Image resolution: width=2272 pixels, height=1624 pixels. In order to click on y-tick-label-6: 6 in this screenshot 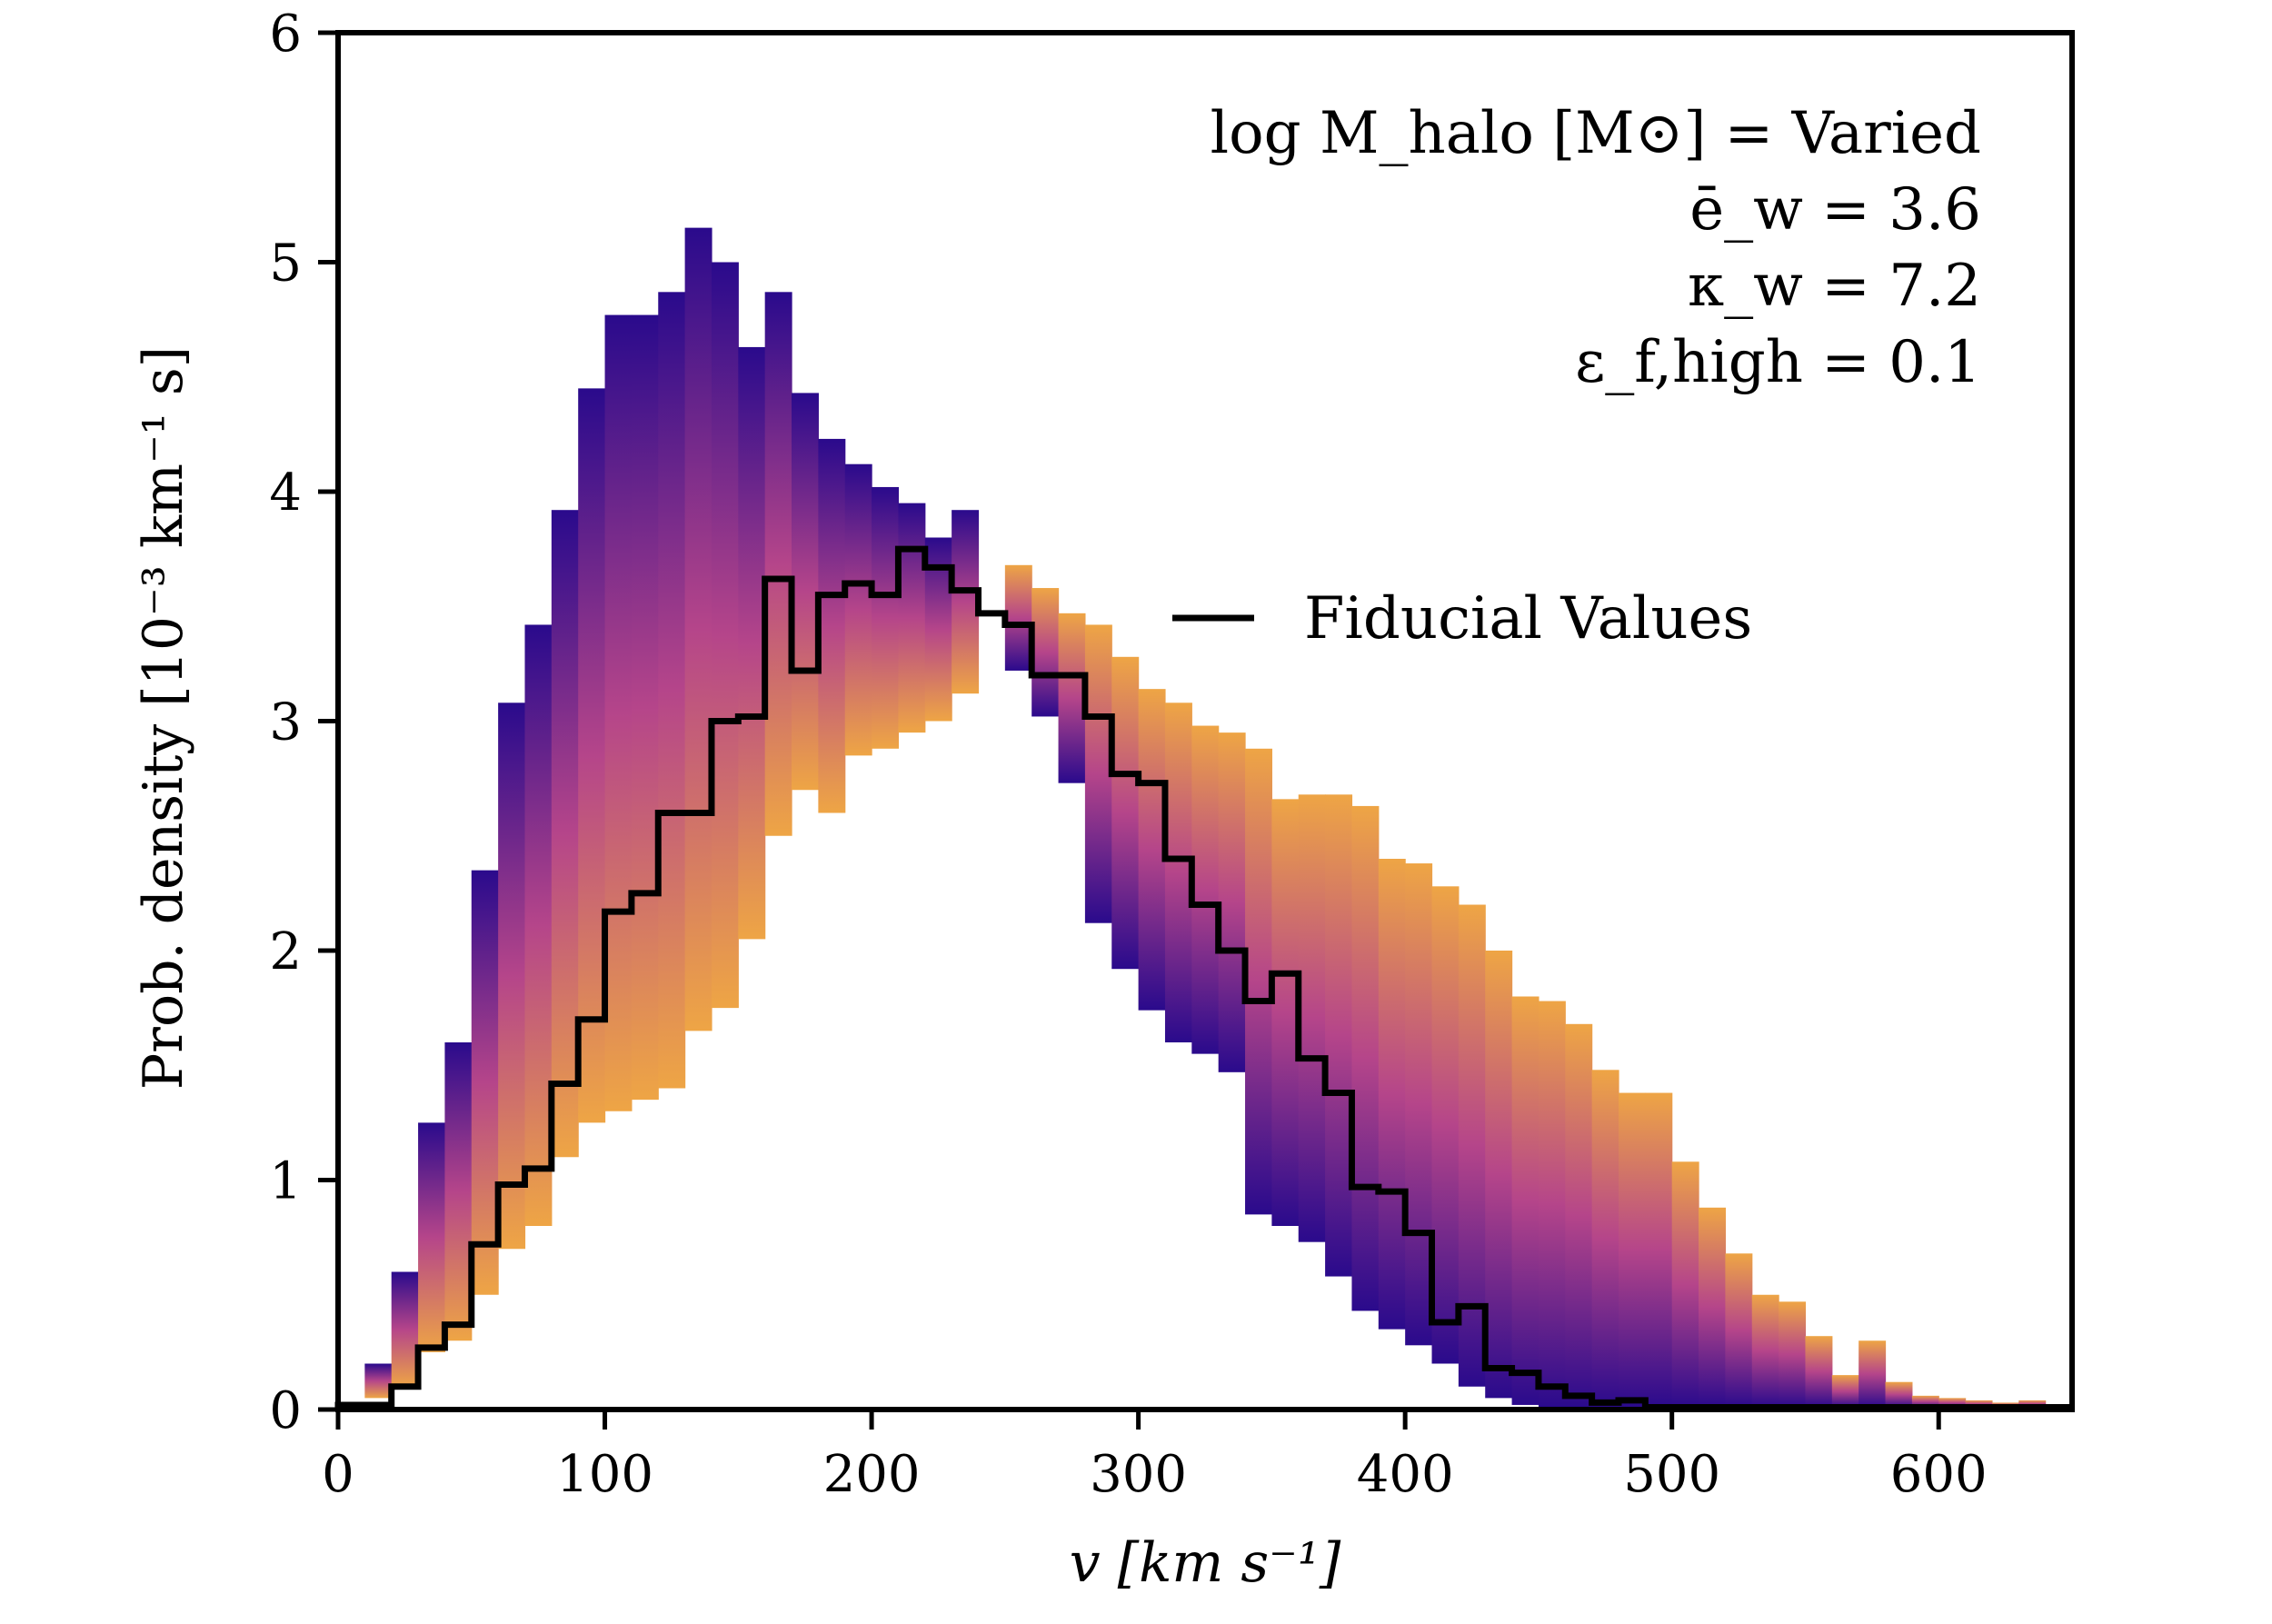, I will do `click(285, 34)`.